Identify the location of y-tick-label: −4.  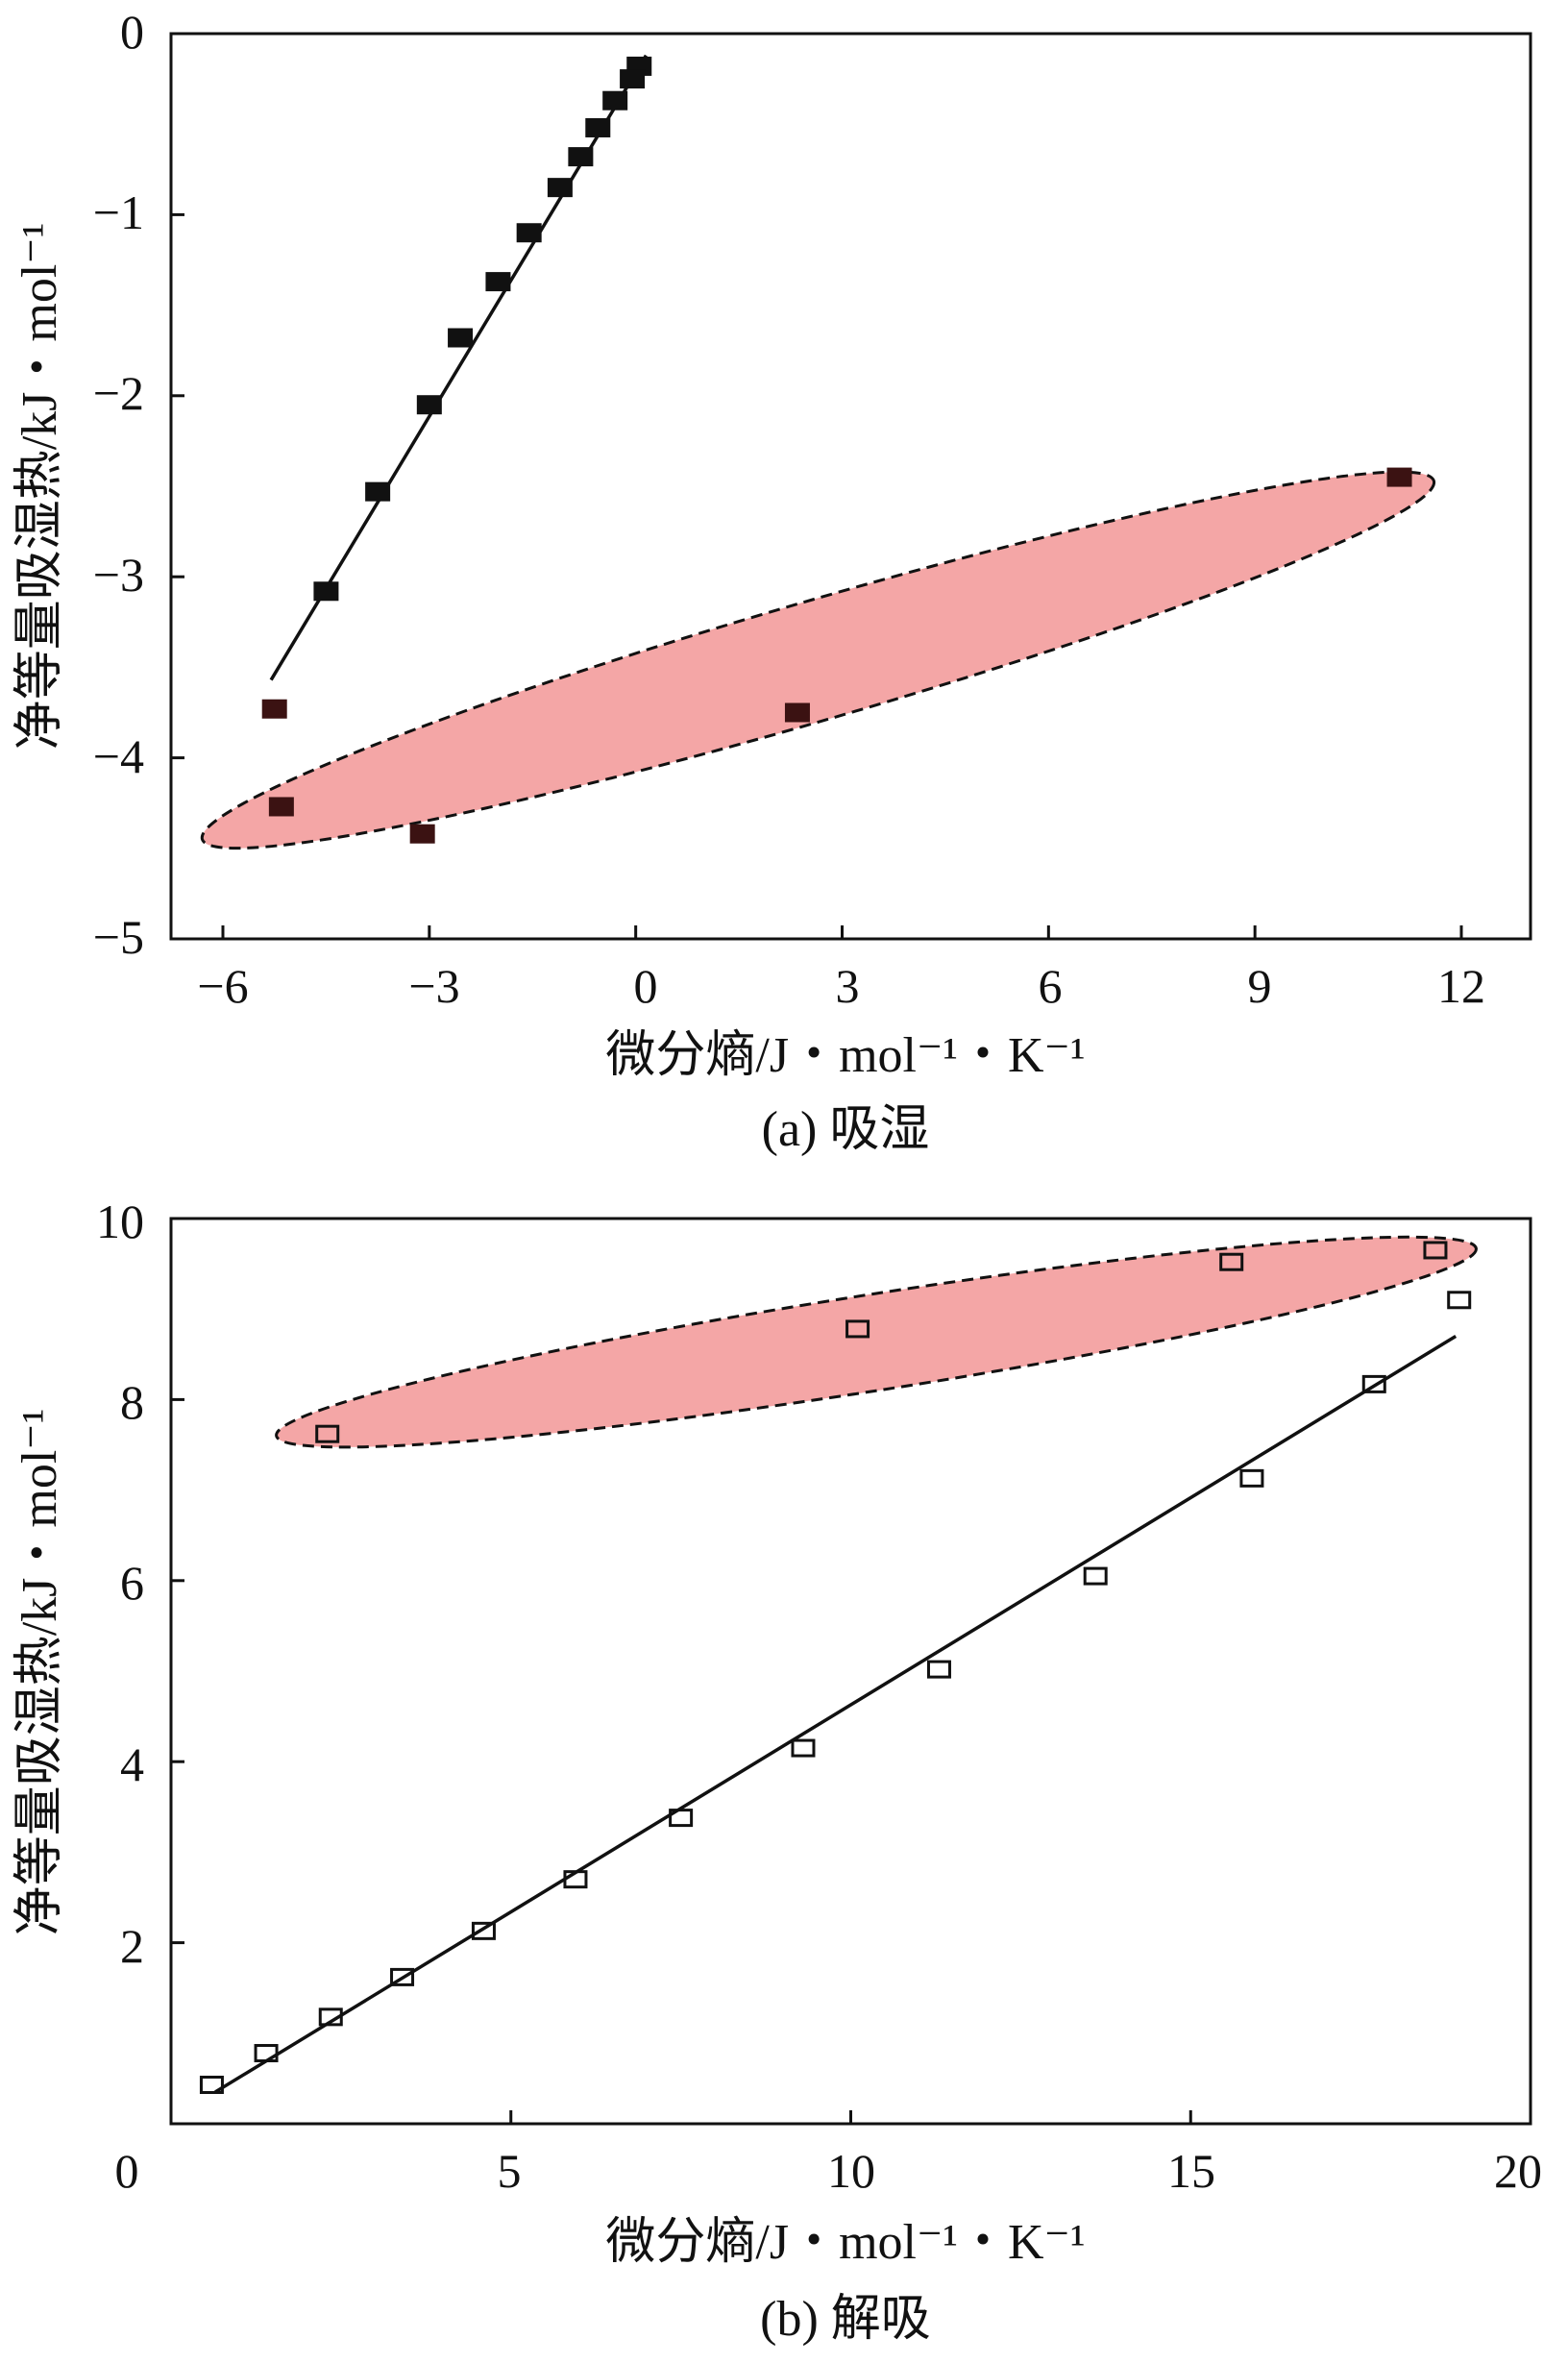
(119, 756).